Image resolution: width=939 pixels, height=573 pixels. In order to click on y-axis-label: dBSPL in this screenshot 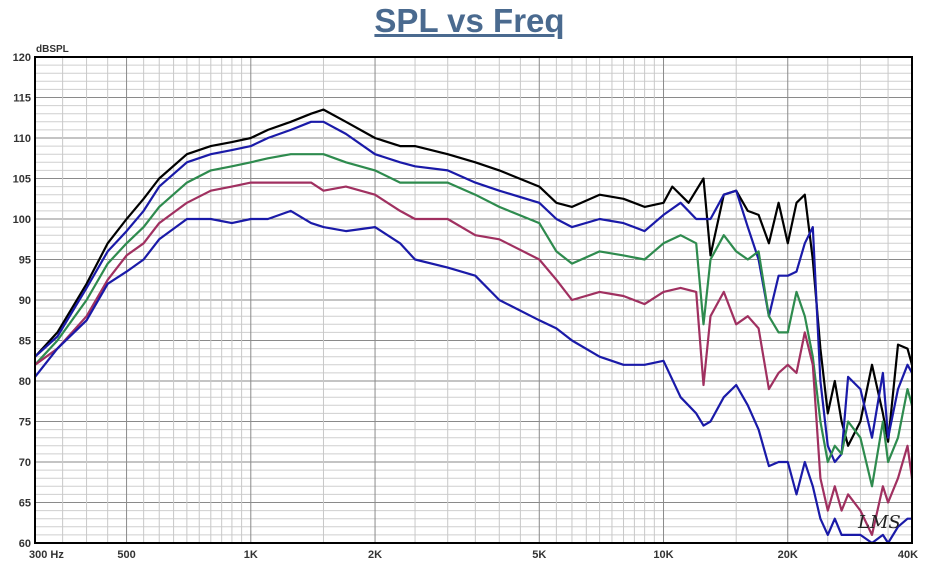, I will do `click(52, 49)`.